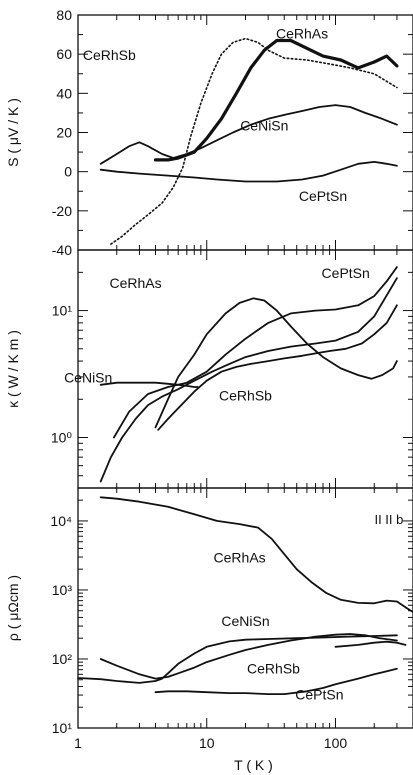 The height and width of the screenshot is (775, 413). Describe the element at coordinates (64, 93) in the screenshot. I see `y-tick-label: 40` at that location.